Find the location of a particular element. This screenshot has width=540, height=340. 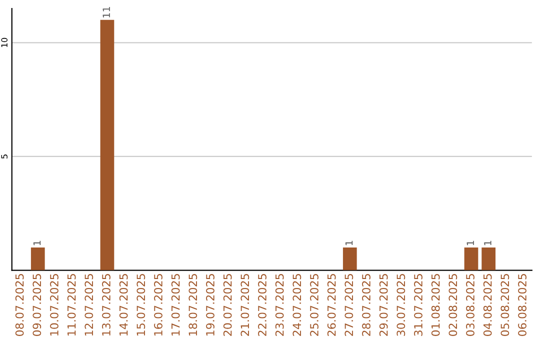

x-tick-label: 11.07.2025 is located at coordinates (71, 305).